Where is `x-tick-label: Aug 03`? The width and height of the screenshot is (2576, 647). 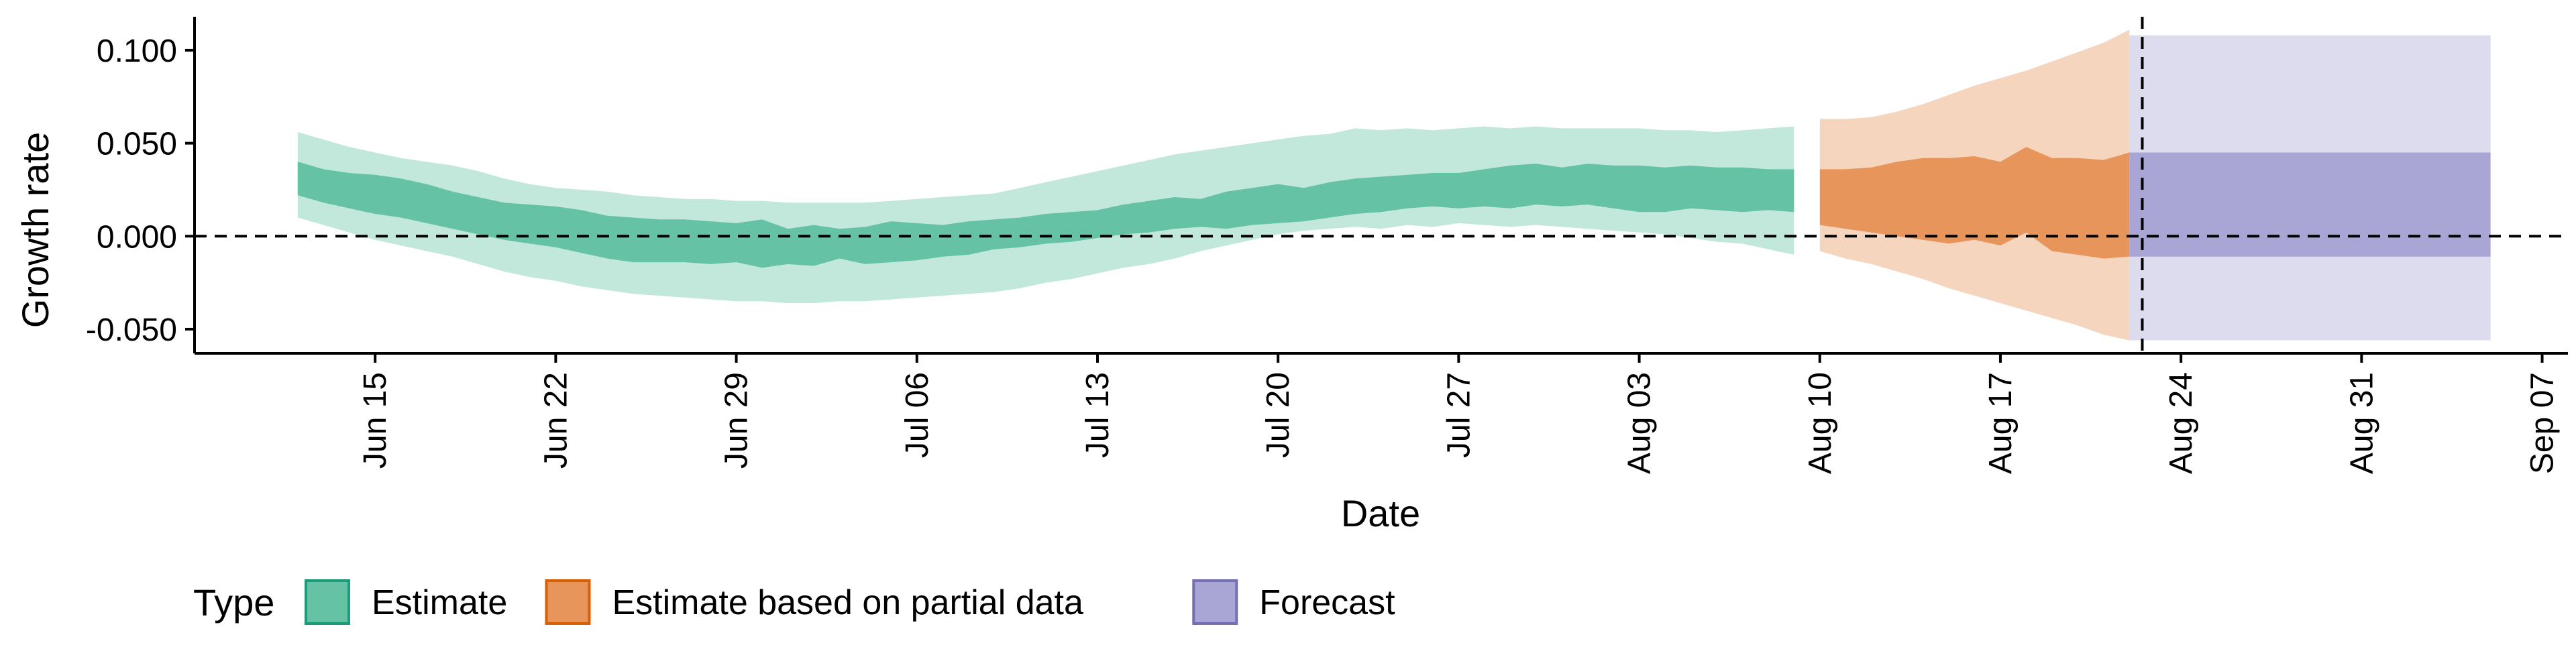
x-tick-label: Aug 03 is located at coordinates (1640, 423).